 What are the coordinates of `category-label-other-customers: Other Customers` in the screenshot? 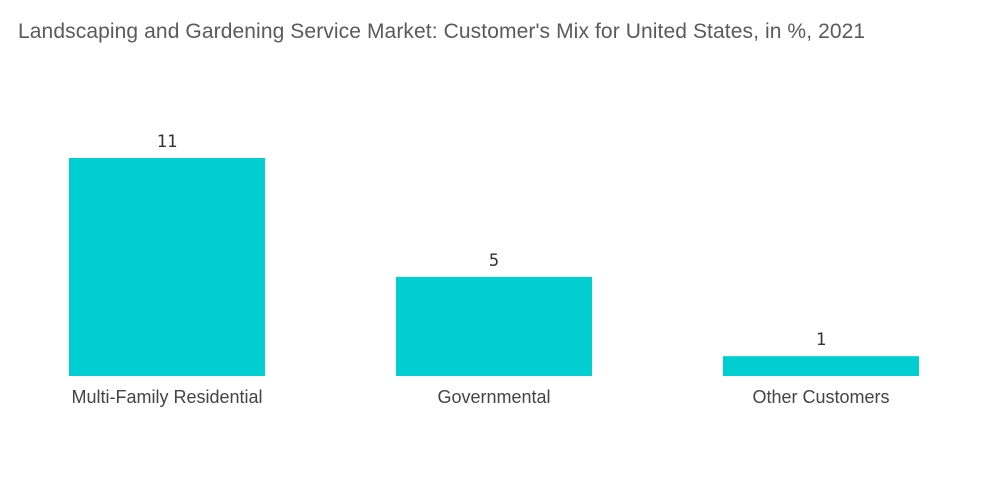 It's located at (820, 397).